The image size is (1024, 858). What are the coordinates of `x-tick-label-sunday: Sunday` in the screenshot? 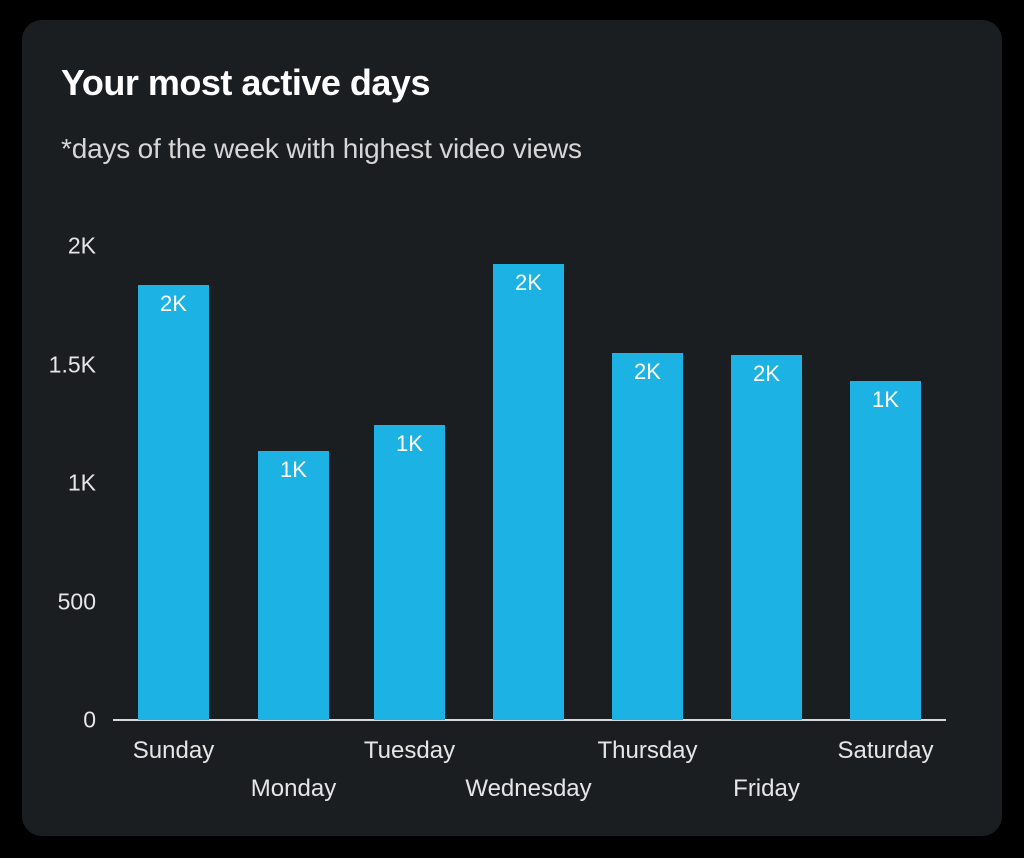 It's located at (173, 750).